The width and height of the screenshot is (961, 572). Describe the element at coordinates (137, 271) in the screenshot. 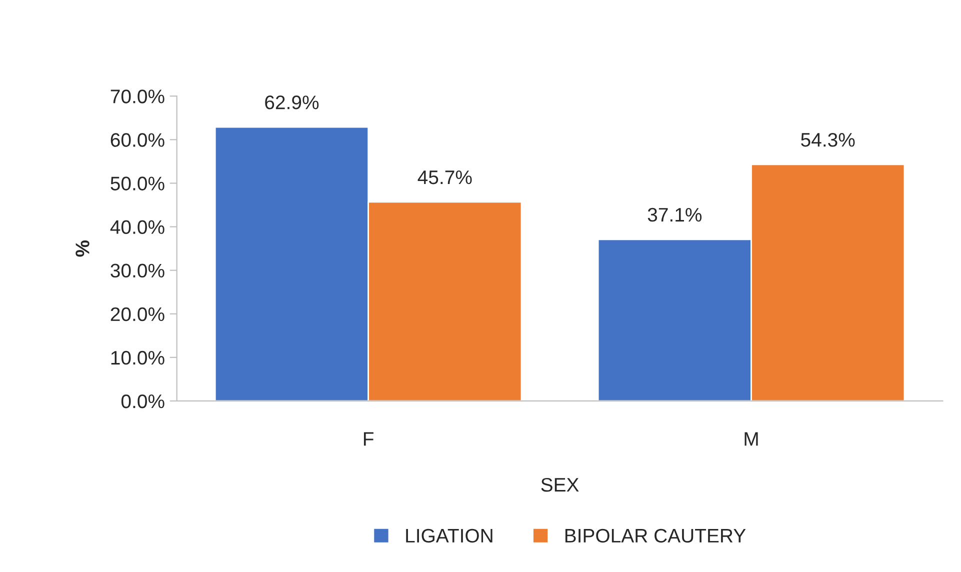

I see `y-tick-label: 30.0%` at that location.